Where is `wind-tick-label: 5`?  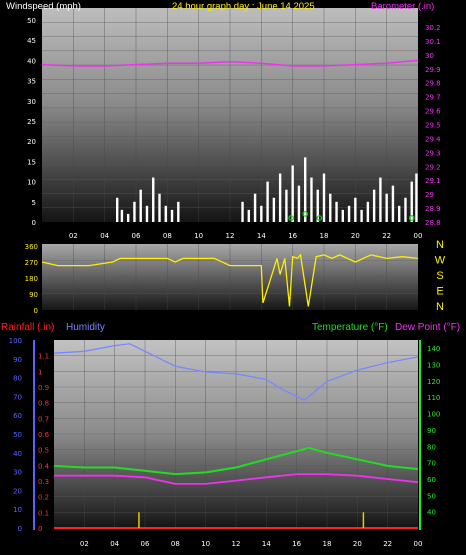
wind-tick-label: 5 is located at coordinates (34, 203).